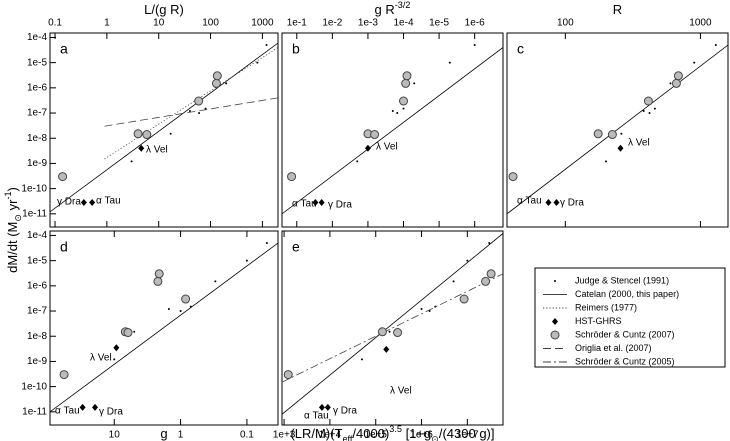 The width and height of the screenshot is (730, 441). I want to click on x-axis-label: g R-3/2, so click(393, 8).